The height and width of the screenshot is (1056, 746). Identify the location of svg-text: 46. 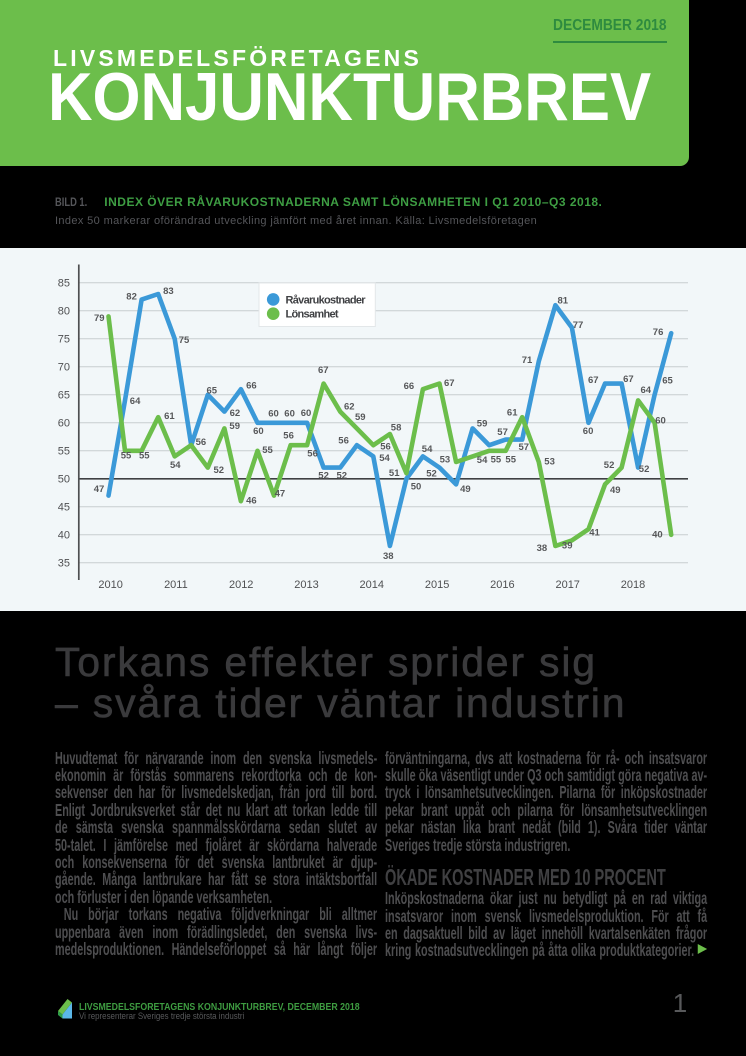
(251, 500).